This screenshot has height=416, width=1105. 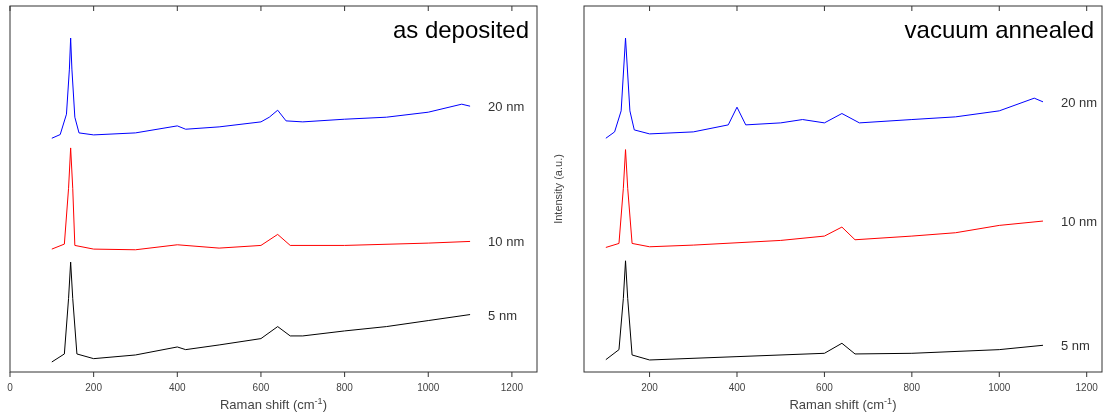 I want to click on x-tick-label: 0, so click(x=10, y=387).